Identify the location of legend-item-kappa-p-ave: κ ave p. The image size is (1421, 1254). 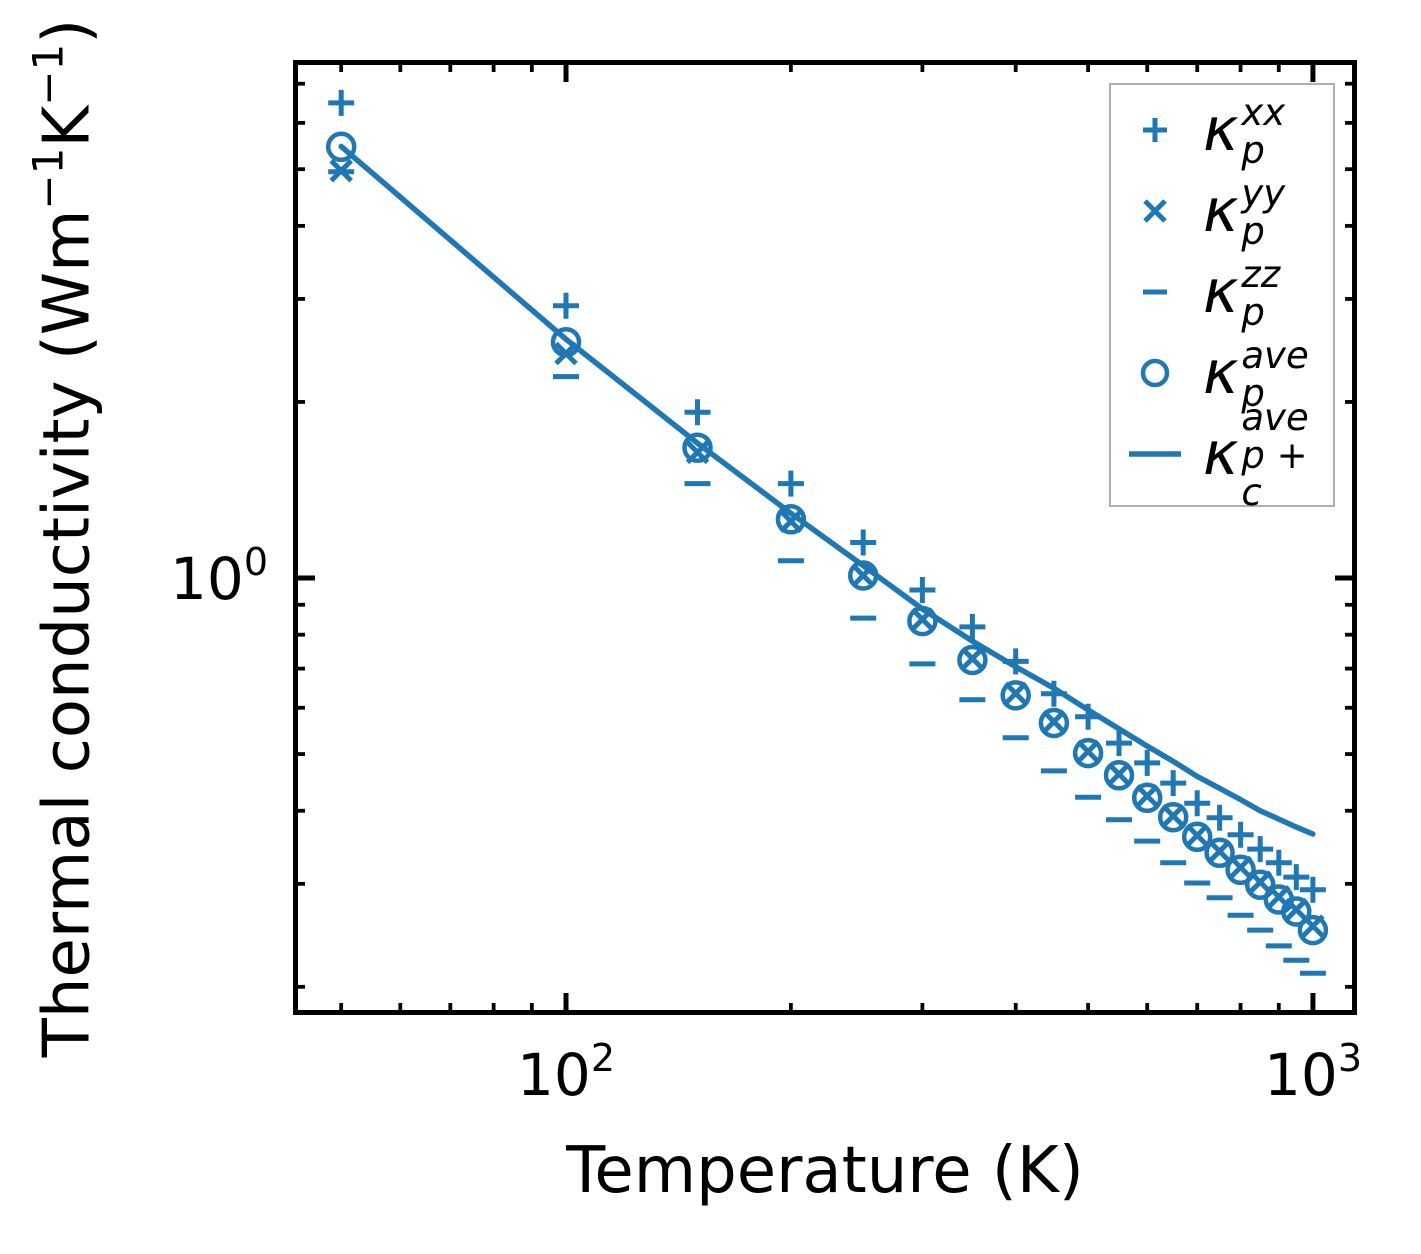
(1222, 372).